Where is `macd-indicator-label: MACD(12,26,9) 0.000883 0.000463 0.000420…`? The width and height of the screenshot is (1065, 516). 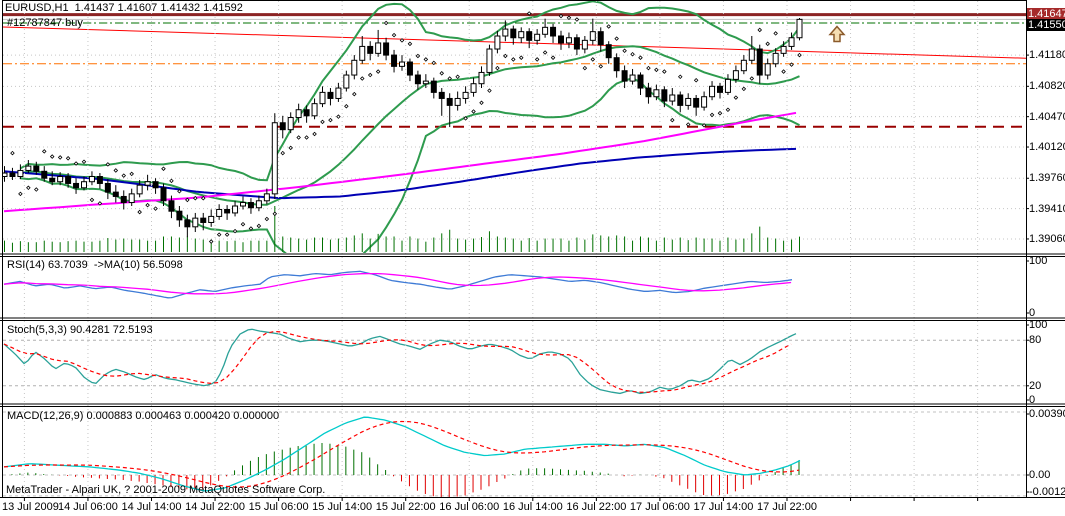
macd-indicator-label: MACD(12,26,9) 0.000883 0.000463 0.000420… is located at coordinates (143, 416).